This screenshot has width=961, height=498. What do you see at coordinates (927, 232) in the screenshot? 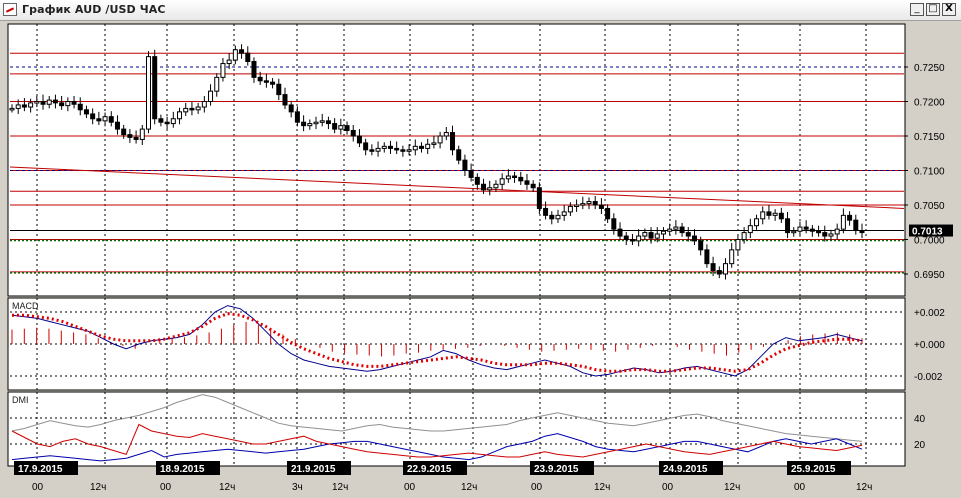
I see `current-price-label: 0.7013` at bounding box center [927, 232].